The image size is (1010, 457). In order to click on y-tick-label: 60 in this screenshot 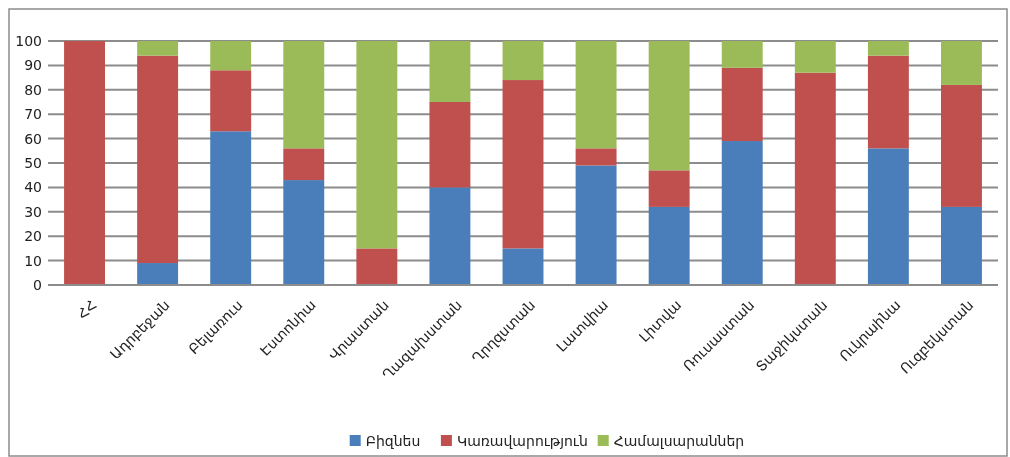, I will do `click(33, 138)`.